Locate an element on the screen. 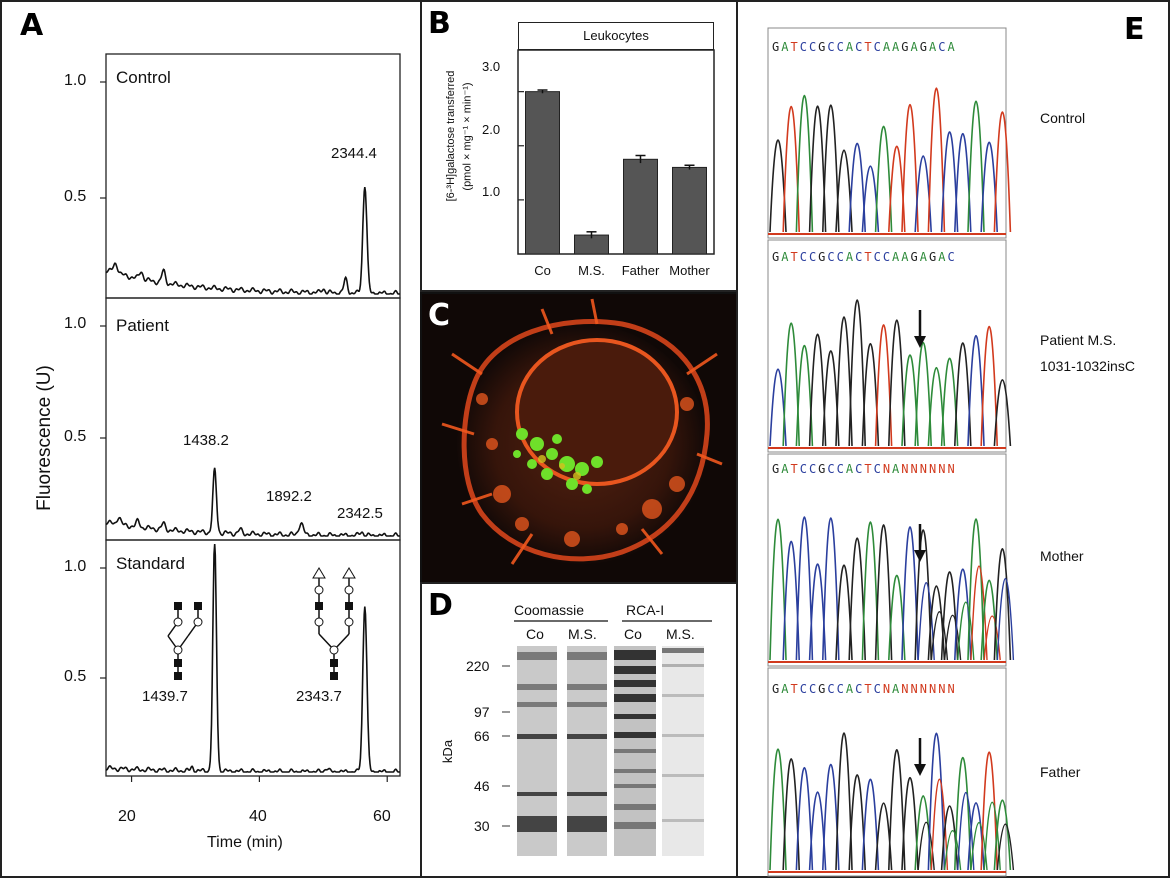  b-category-label-0: Co is located at coordinates (542, 270).